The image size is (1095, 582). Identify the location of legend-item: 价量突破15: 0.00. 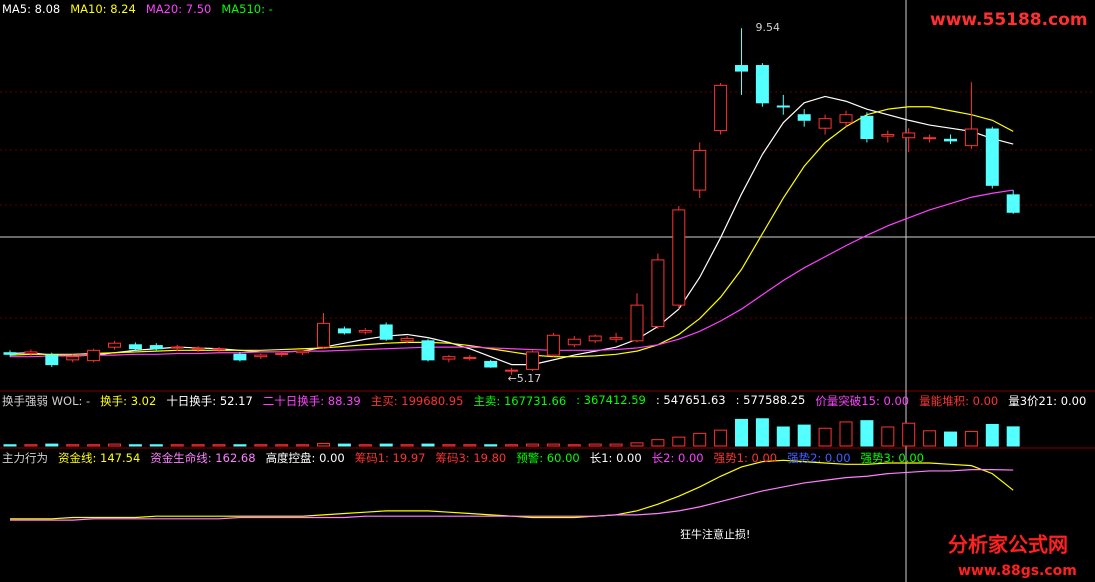
(862, 401).